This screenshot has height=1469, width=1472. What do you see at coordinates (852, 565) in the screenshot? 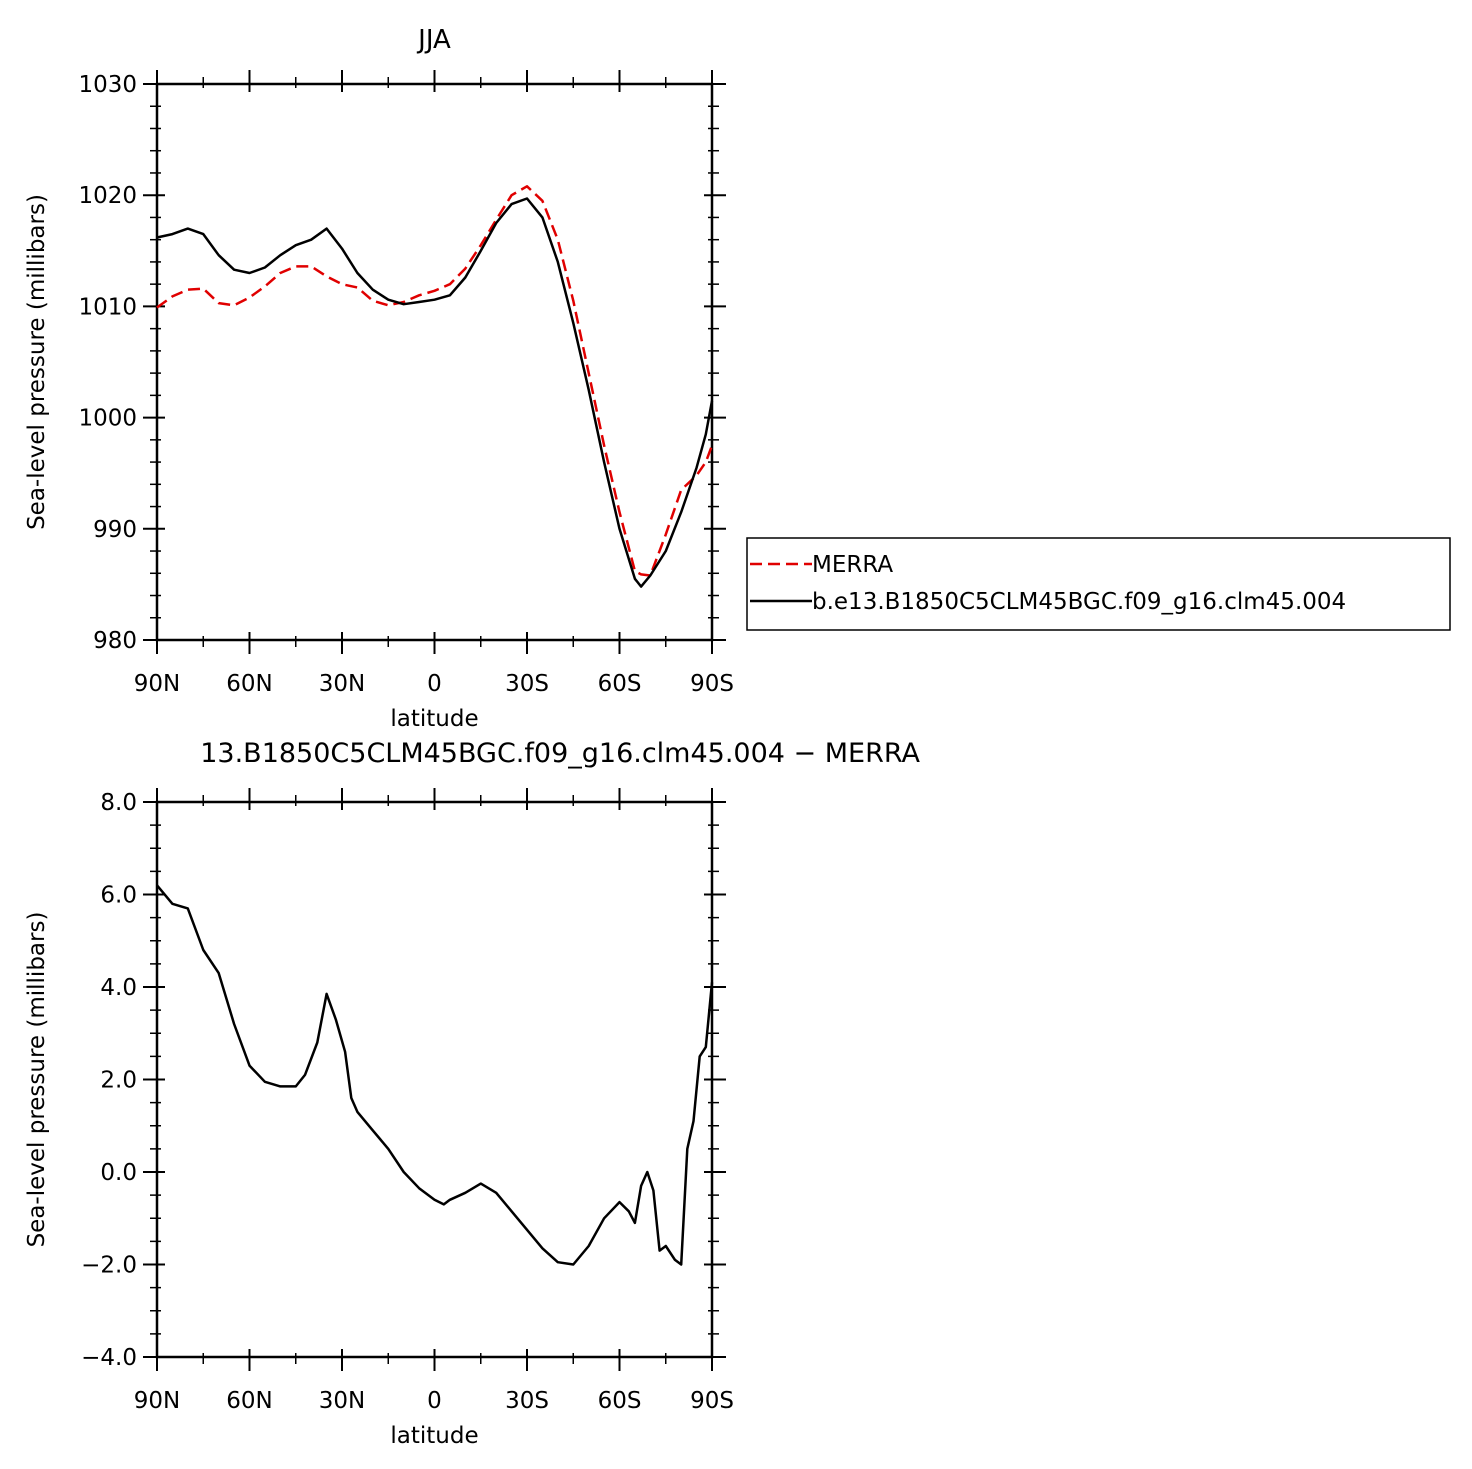
I see `legend-label: MERRA` at bounding box center [852, 565].